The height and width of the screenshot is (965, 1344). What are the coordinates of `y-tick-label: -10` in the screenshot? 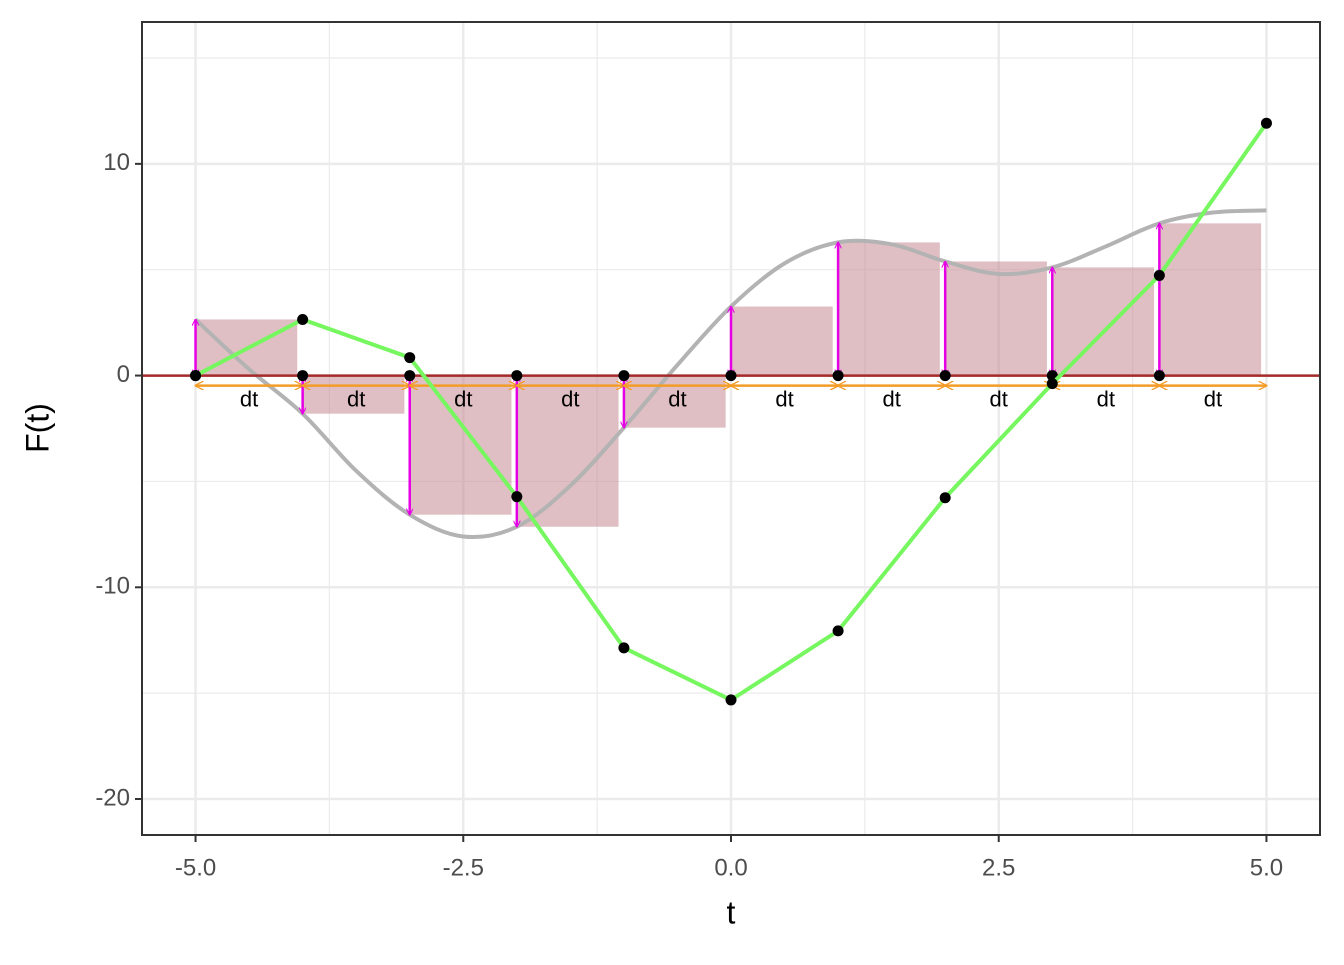 It's located at (112, 586).